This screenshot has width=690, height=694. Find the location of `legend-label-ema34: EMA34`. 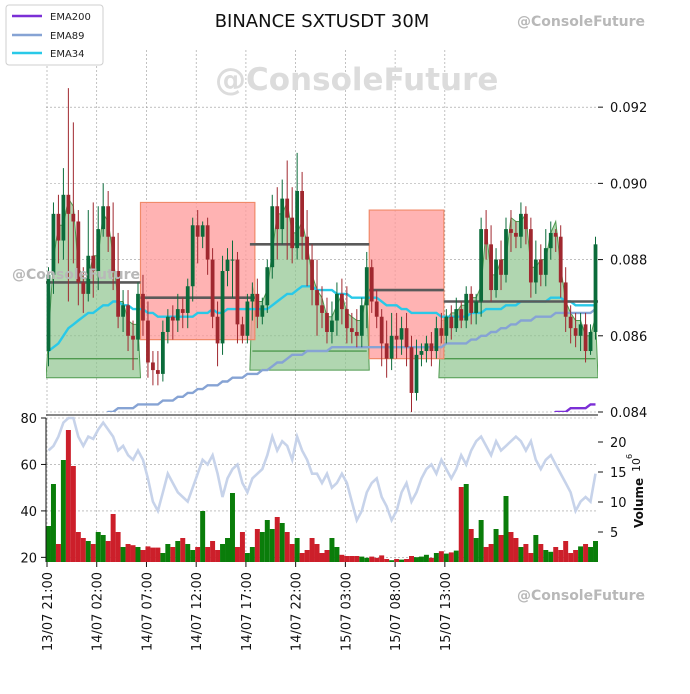

legend-label-ema34: EMA34 is located at coordinates (67, 54).